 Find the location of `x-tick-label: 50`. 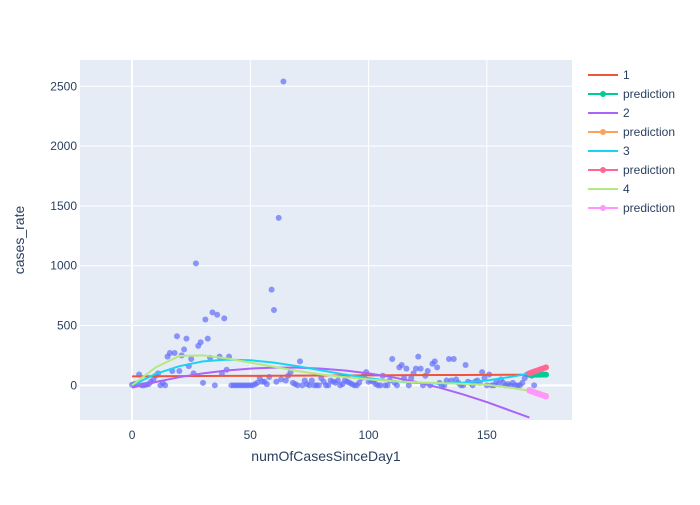

x-tick-label: 50 is located at coordinates (251, 435).